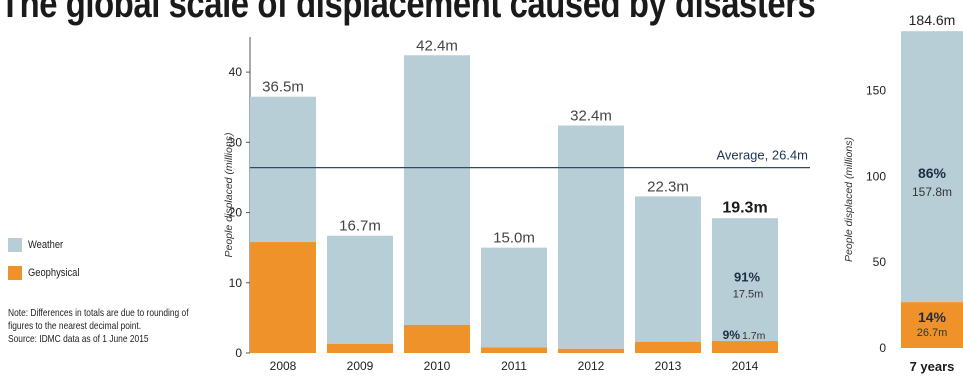 The image size is (963, 376). I want to click on legend-label-weather: Weather, so click(46, 244).